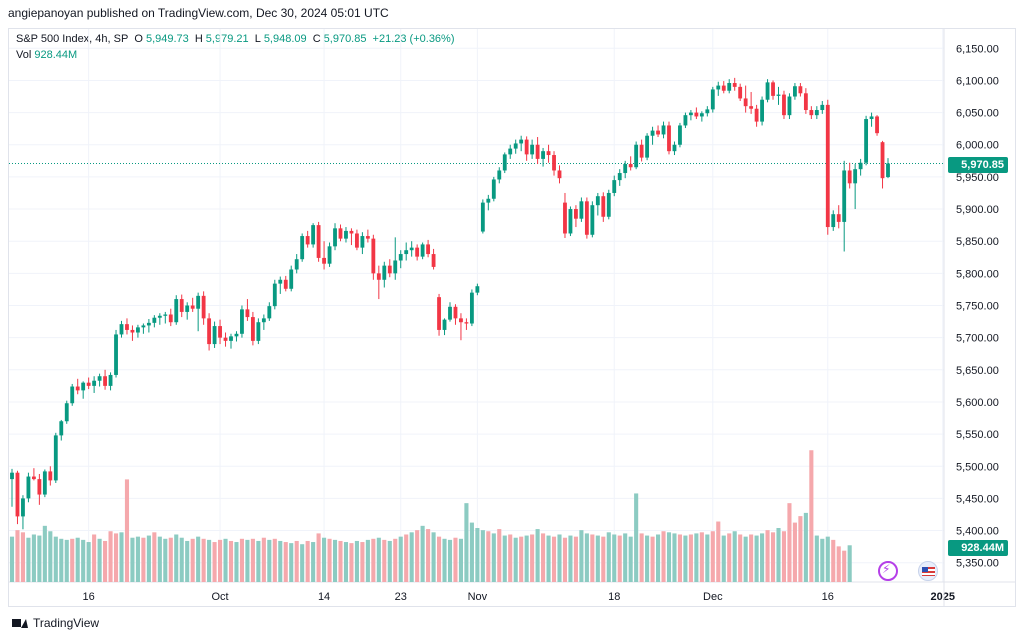 The height and width of the screenshot is (641, 1024). What do you see at coordinates (55, 623) in the screenshot?
I see `footer-brand: TradingView` at bounding box center [55, 623].